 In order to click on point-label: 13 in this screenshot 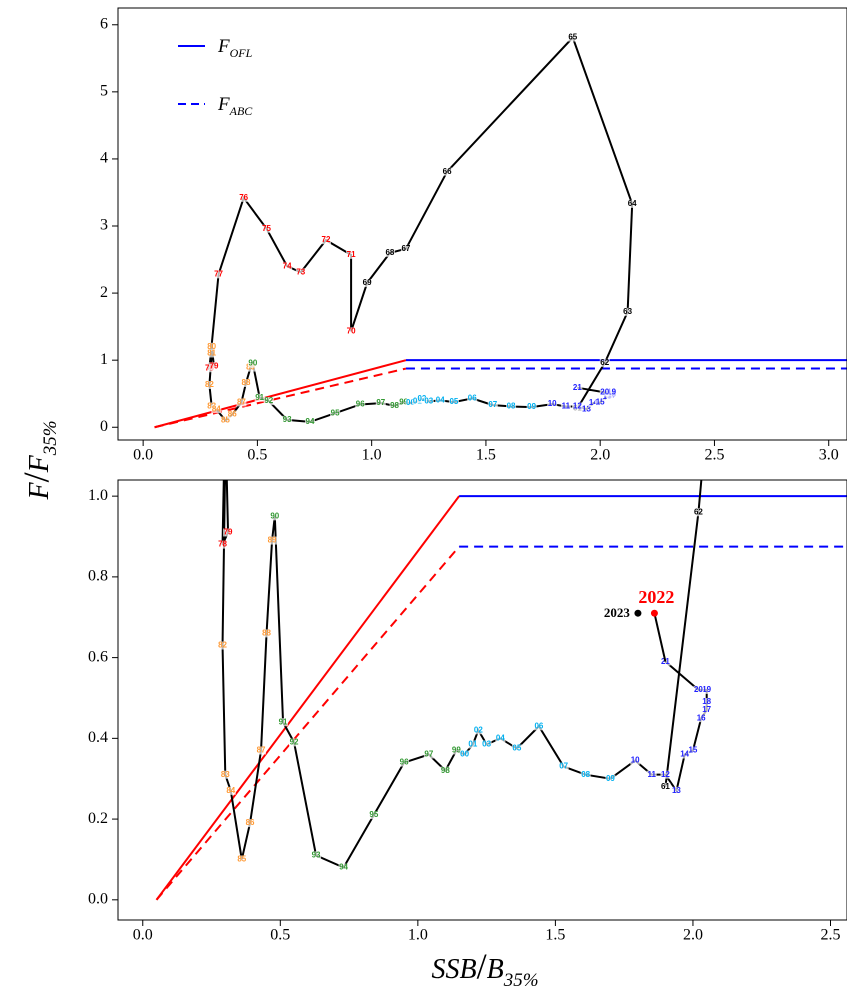, I will do `click(586, 408)`.